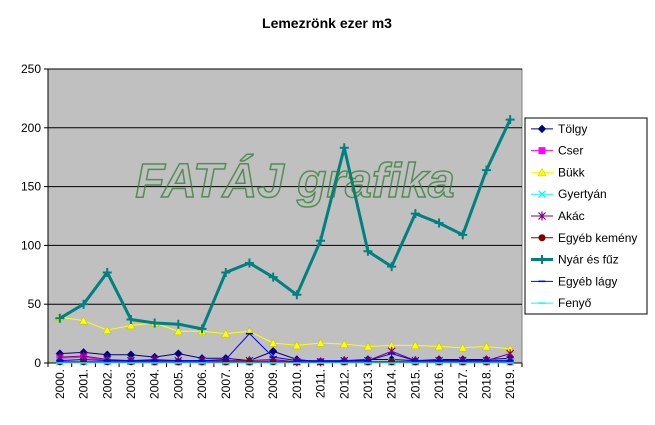 The image size is (655, 425). I want to click on legend-item: Nyár és fűz, so click(575, 260).